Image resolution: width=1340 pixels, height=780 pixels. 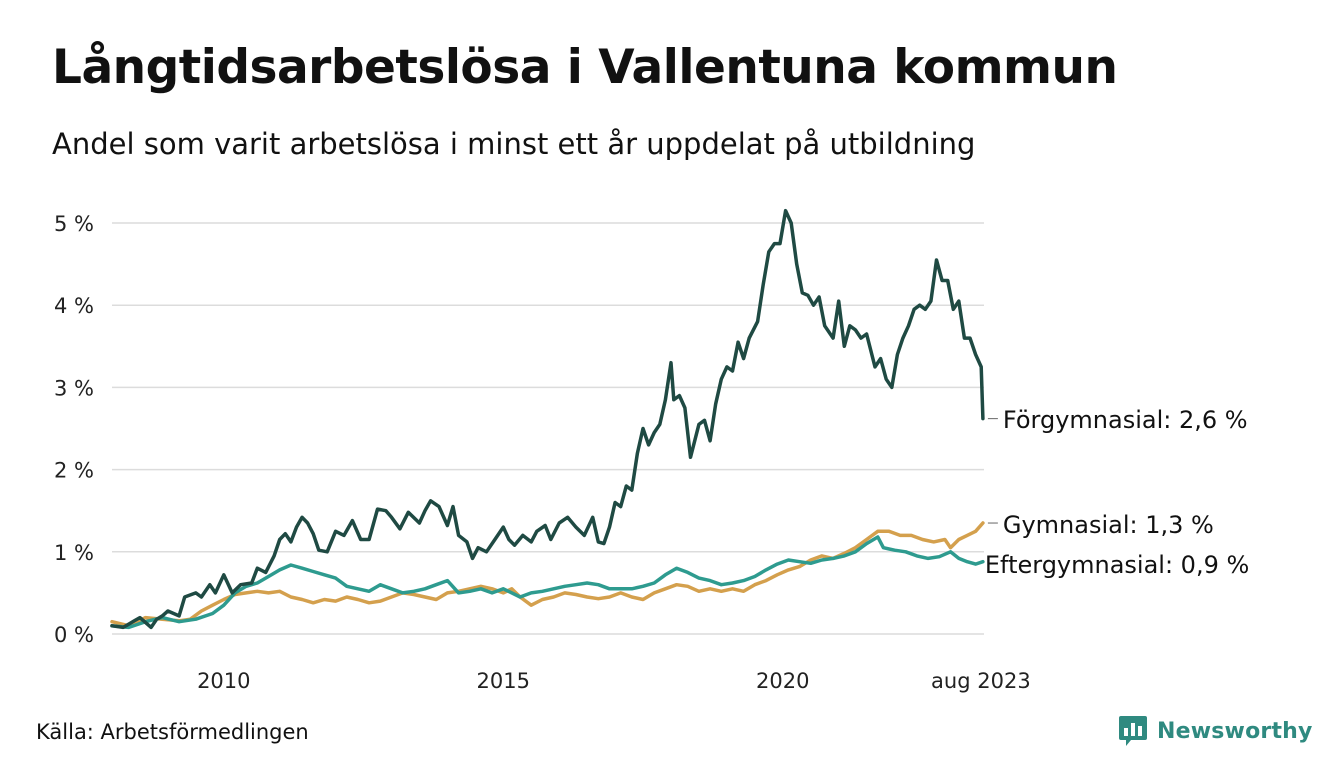 What do you see at coordinates (782, 681) in the screenshot?
I see `x-tick-label: 2020` at bounding box center [782, 681].